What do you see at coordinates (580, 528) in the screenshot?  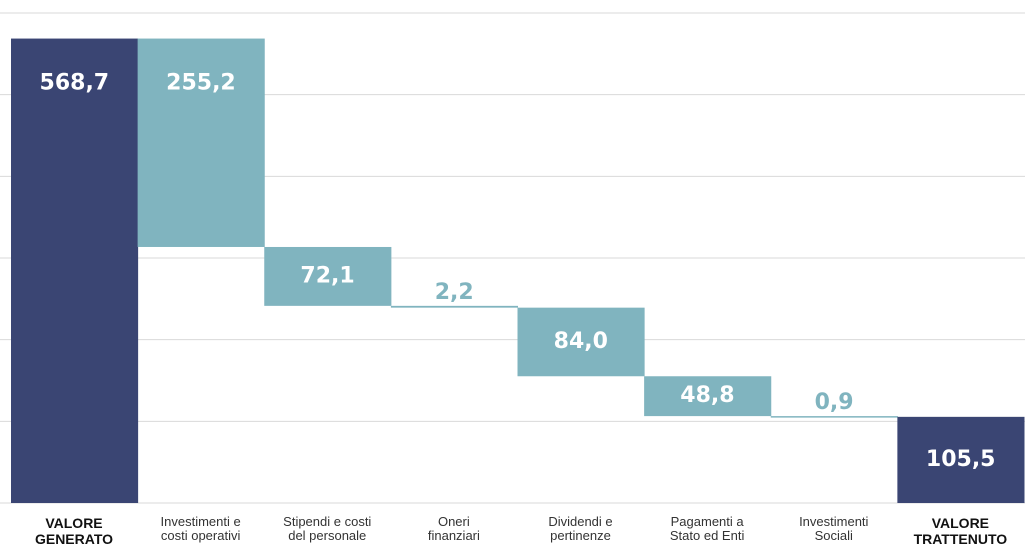 I see `x-tick-label: Dividendi e pertinenze` at bounding box center [580, 528].